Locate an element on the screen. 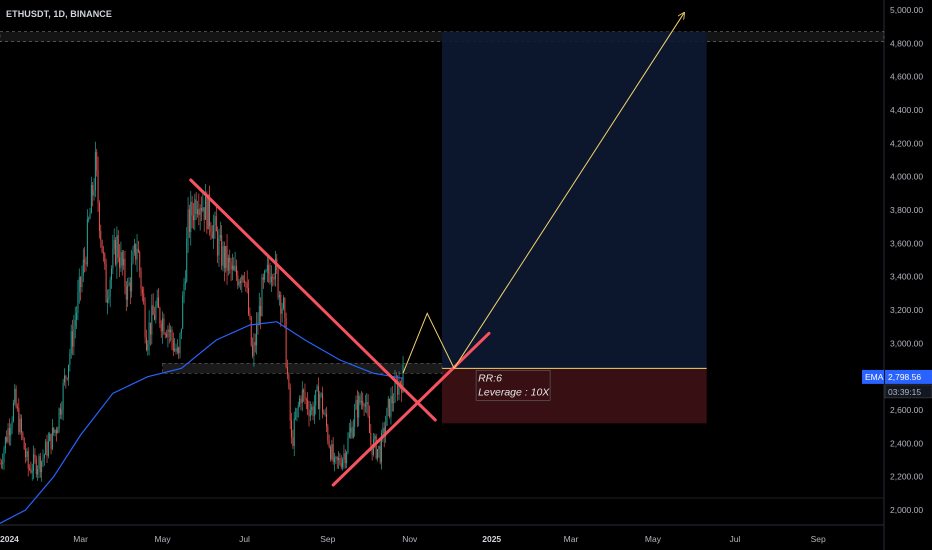  symbol-label: ETHUSDT, 1D, BINANCE is located at coordinates (59, 14).